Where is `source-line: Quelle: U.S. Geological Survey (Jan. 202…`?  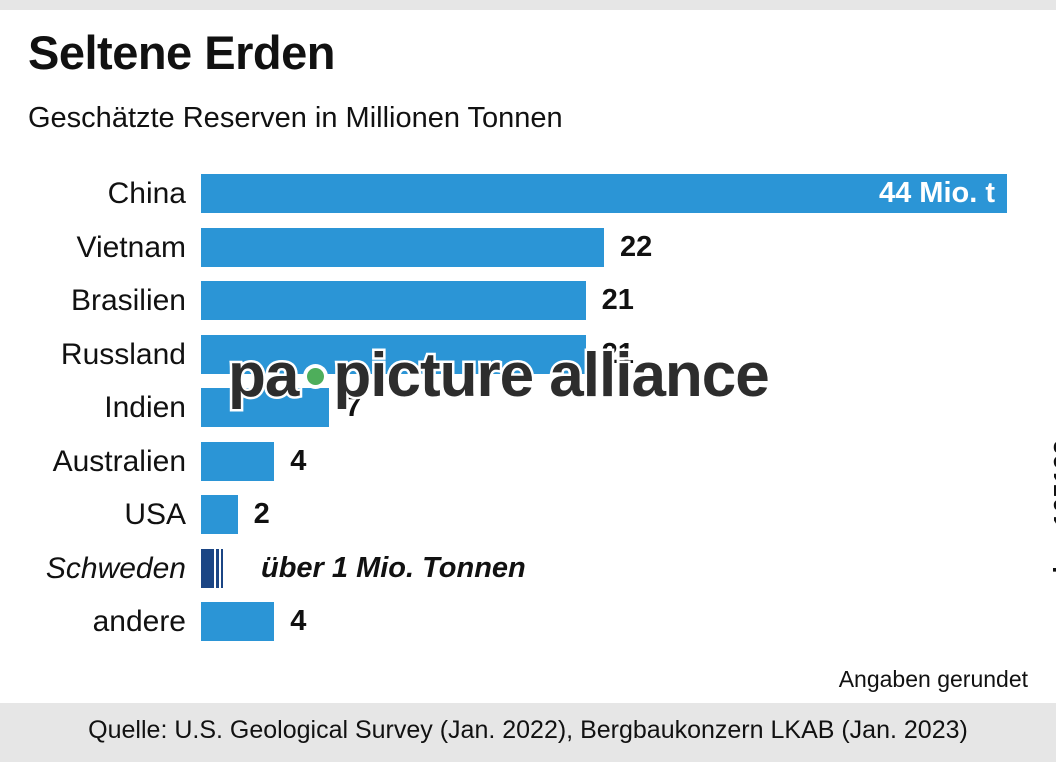
source-line: Quelle: U.S. Geological Survey (Jan. 202… is located at coordinates (528, 730).